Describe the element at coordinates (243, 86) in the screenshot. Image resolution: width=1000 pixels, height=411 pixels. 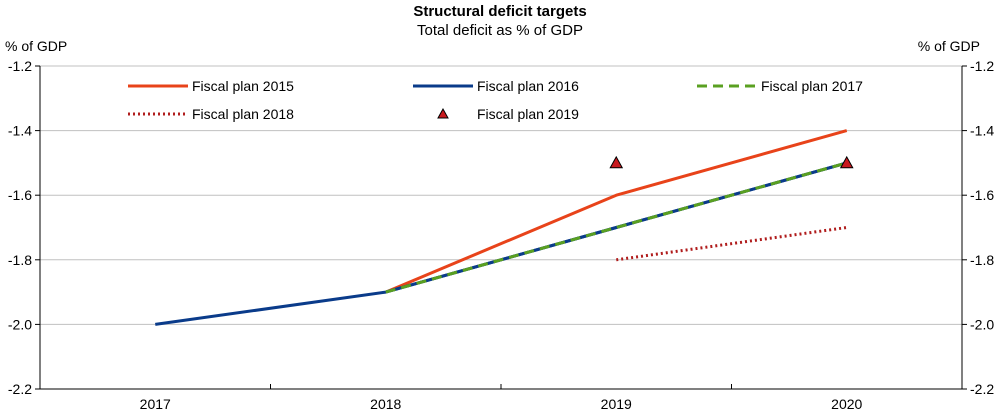
I see `legend-item-fiscal-plan-2015-label: Fiscal plan 2015` at that location.